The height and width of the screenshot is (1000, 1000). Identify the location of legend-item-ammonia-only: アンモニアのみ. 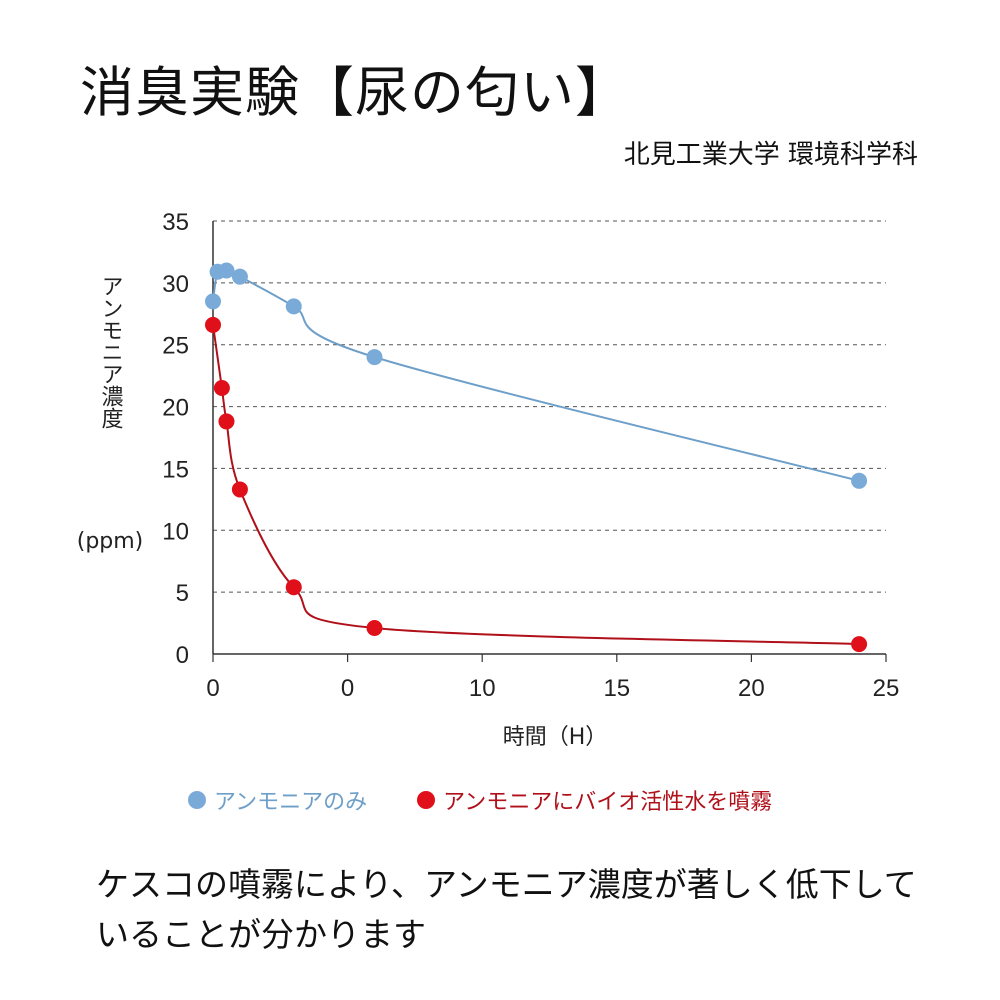
(277, 800).